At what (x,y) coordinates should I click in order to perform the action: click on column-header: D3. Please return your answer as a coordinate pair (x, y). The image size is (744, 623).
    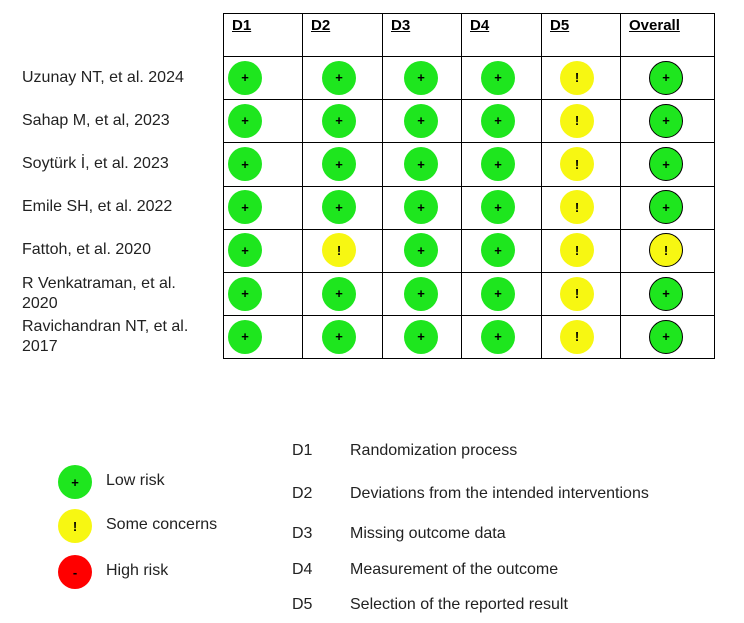
    Looking at the image, I should click on (401, 25).